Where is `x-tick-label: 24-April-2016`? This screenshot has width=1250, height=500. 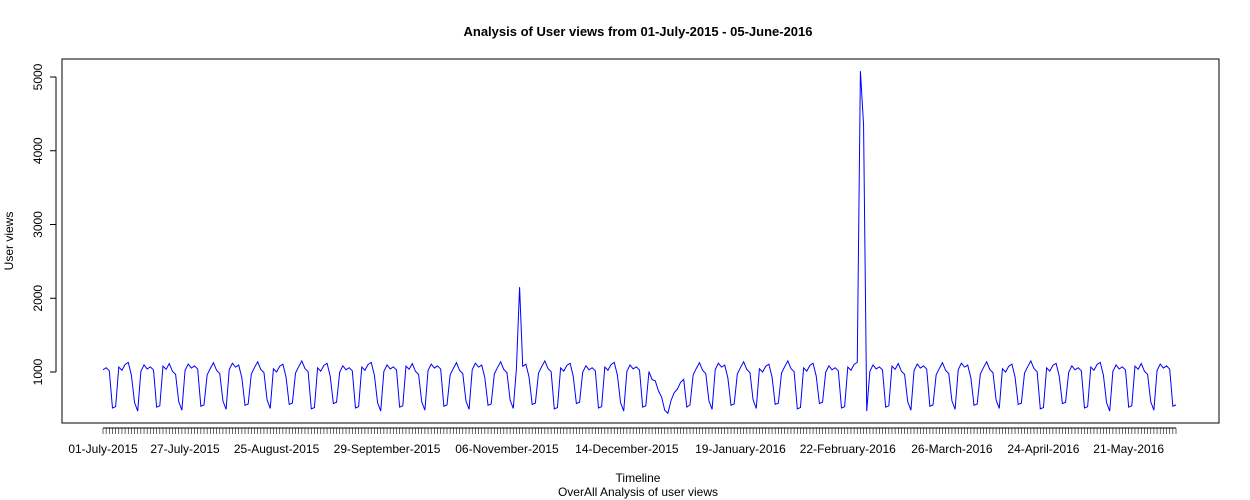 x-tick-label: 24-April-2016 is located at coordinates (1043, 449).